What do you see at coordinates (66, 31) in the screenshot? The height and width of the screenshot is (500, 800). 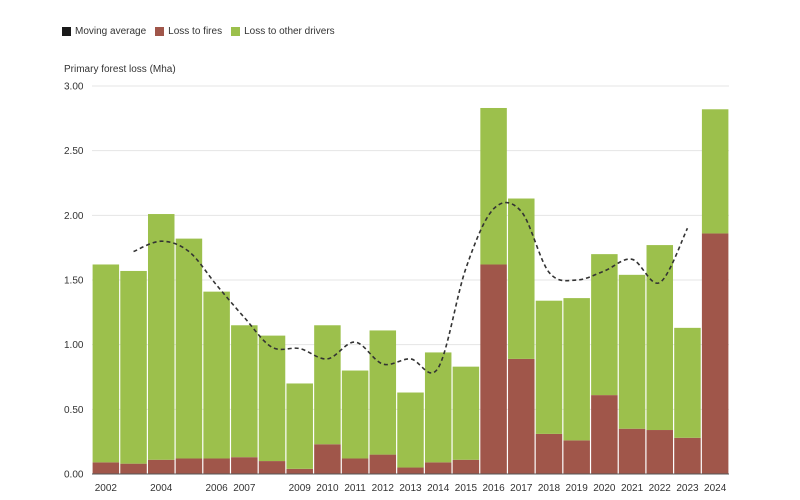 I see `legend-swatch-moving-average` at bounding box center [66, 31].